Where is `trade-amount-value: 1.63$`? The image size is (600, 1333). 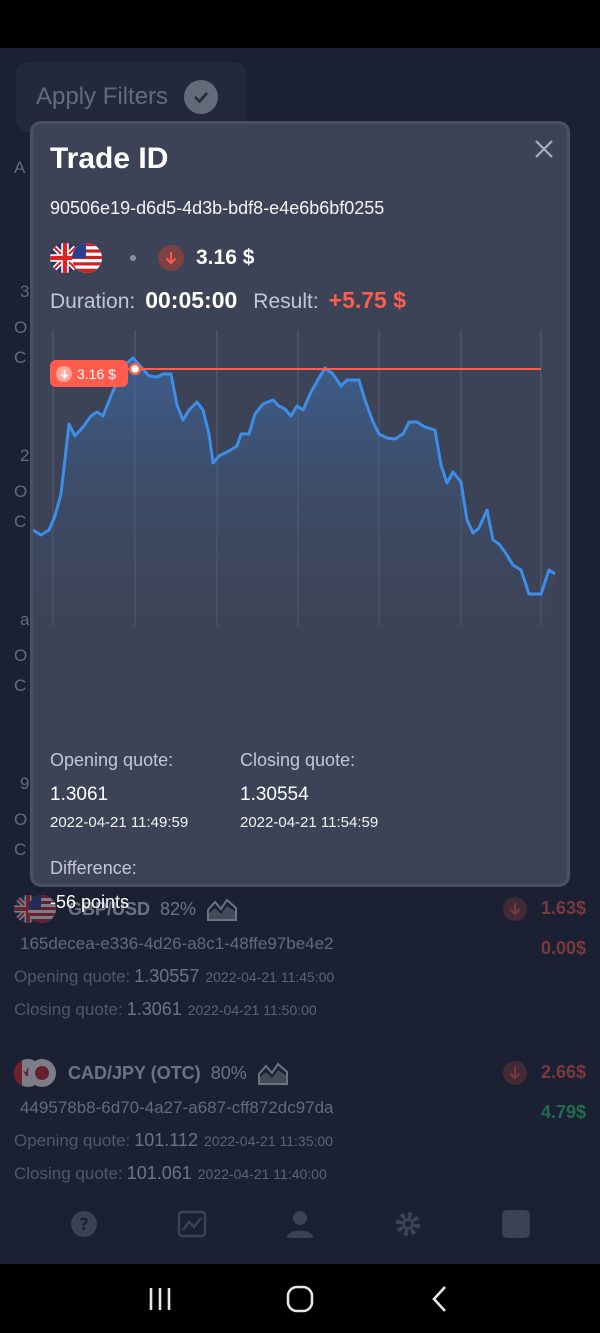
trade-amount-value: 1.63$ is located at coordinates (563, 907).